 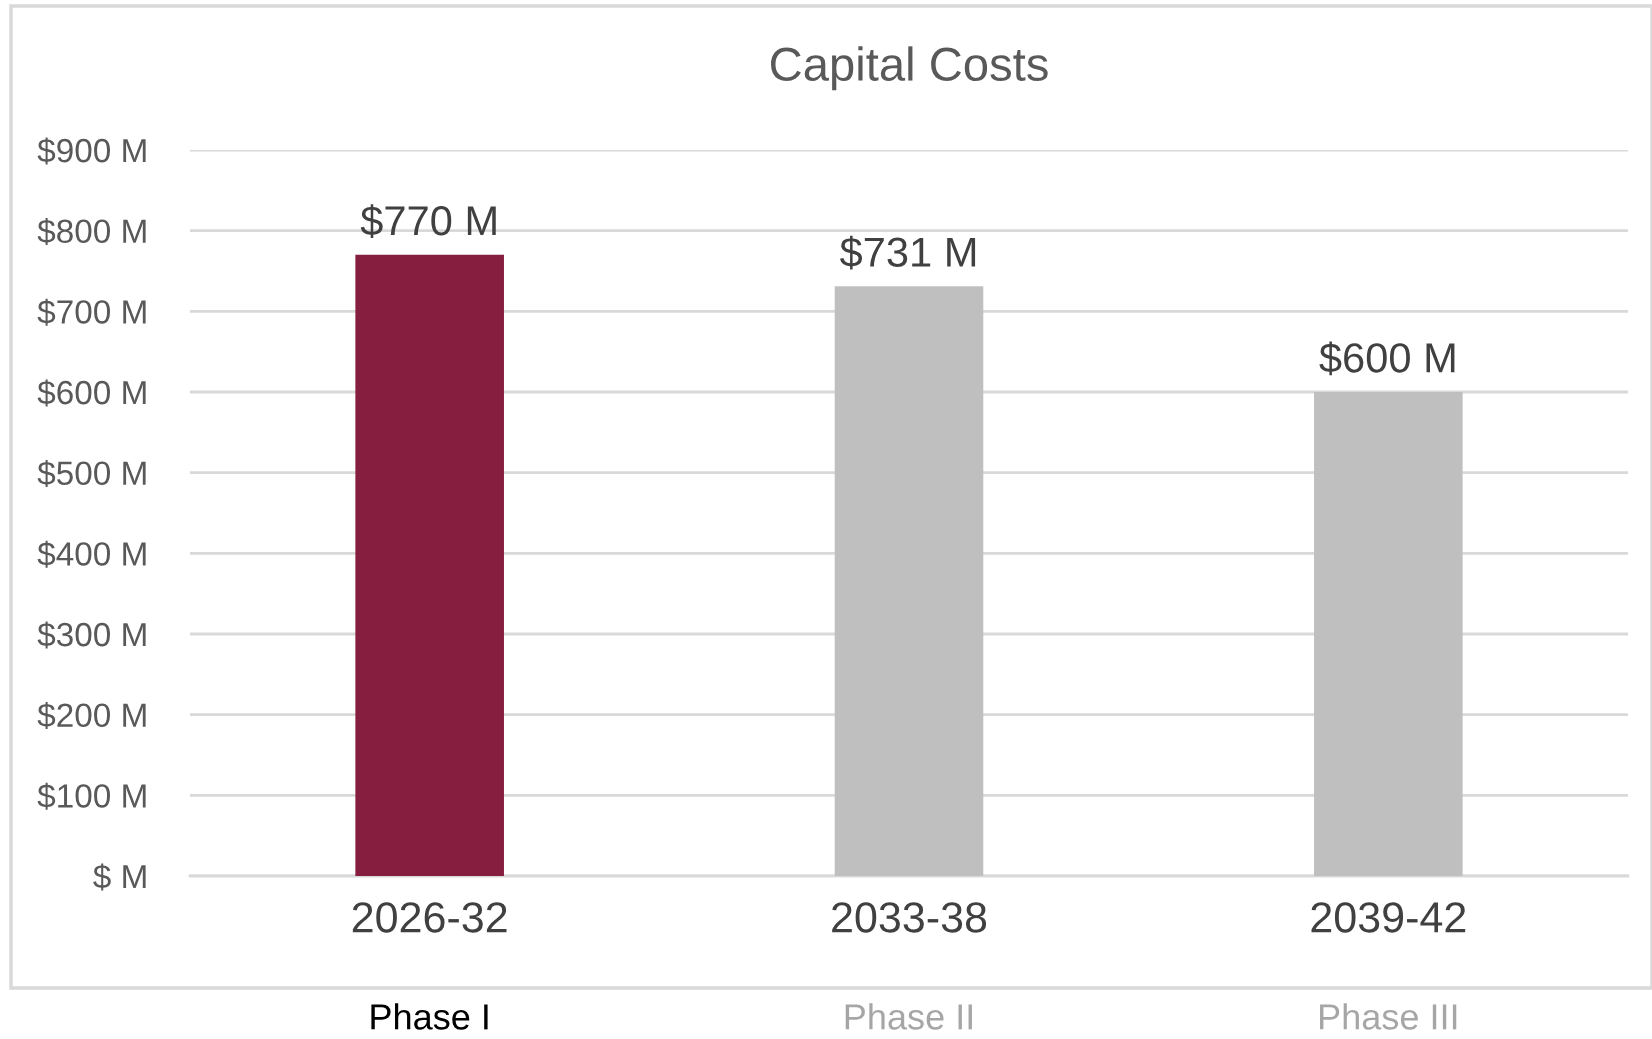 I want to click on chart-title: Capital Costs, so click(x=909, y=68).